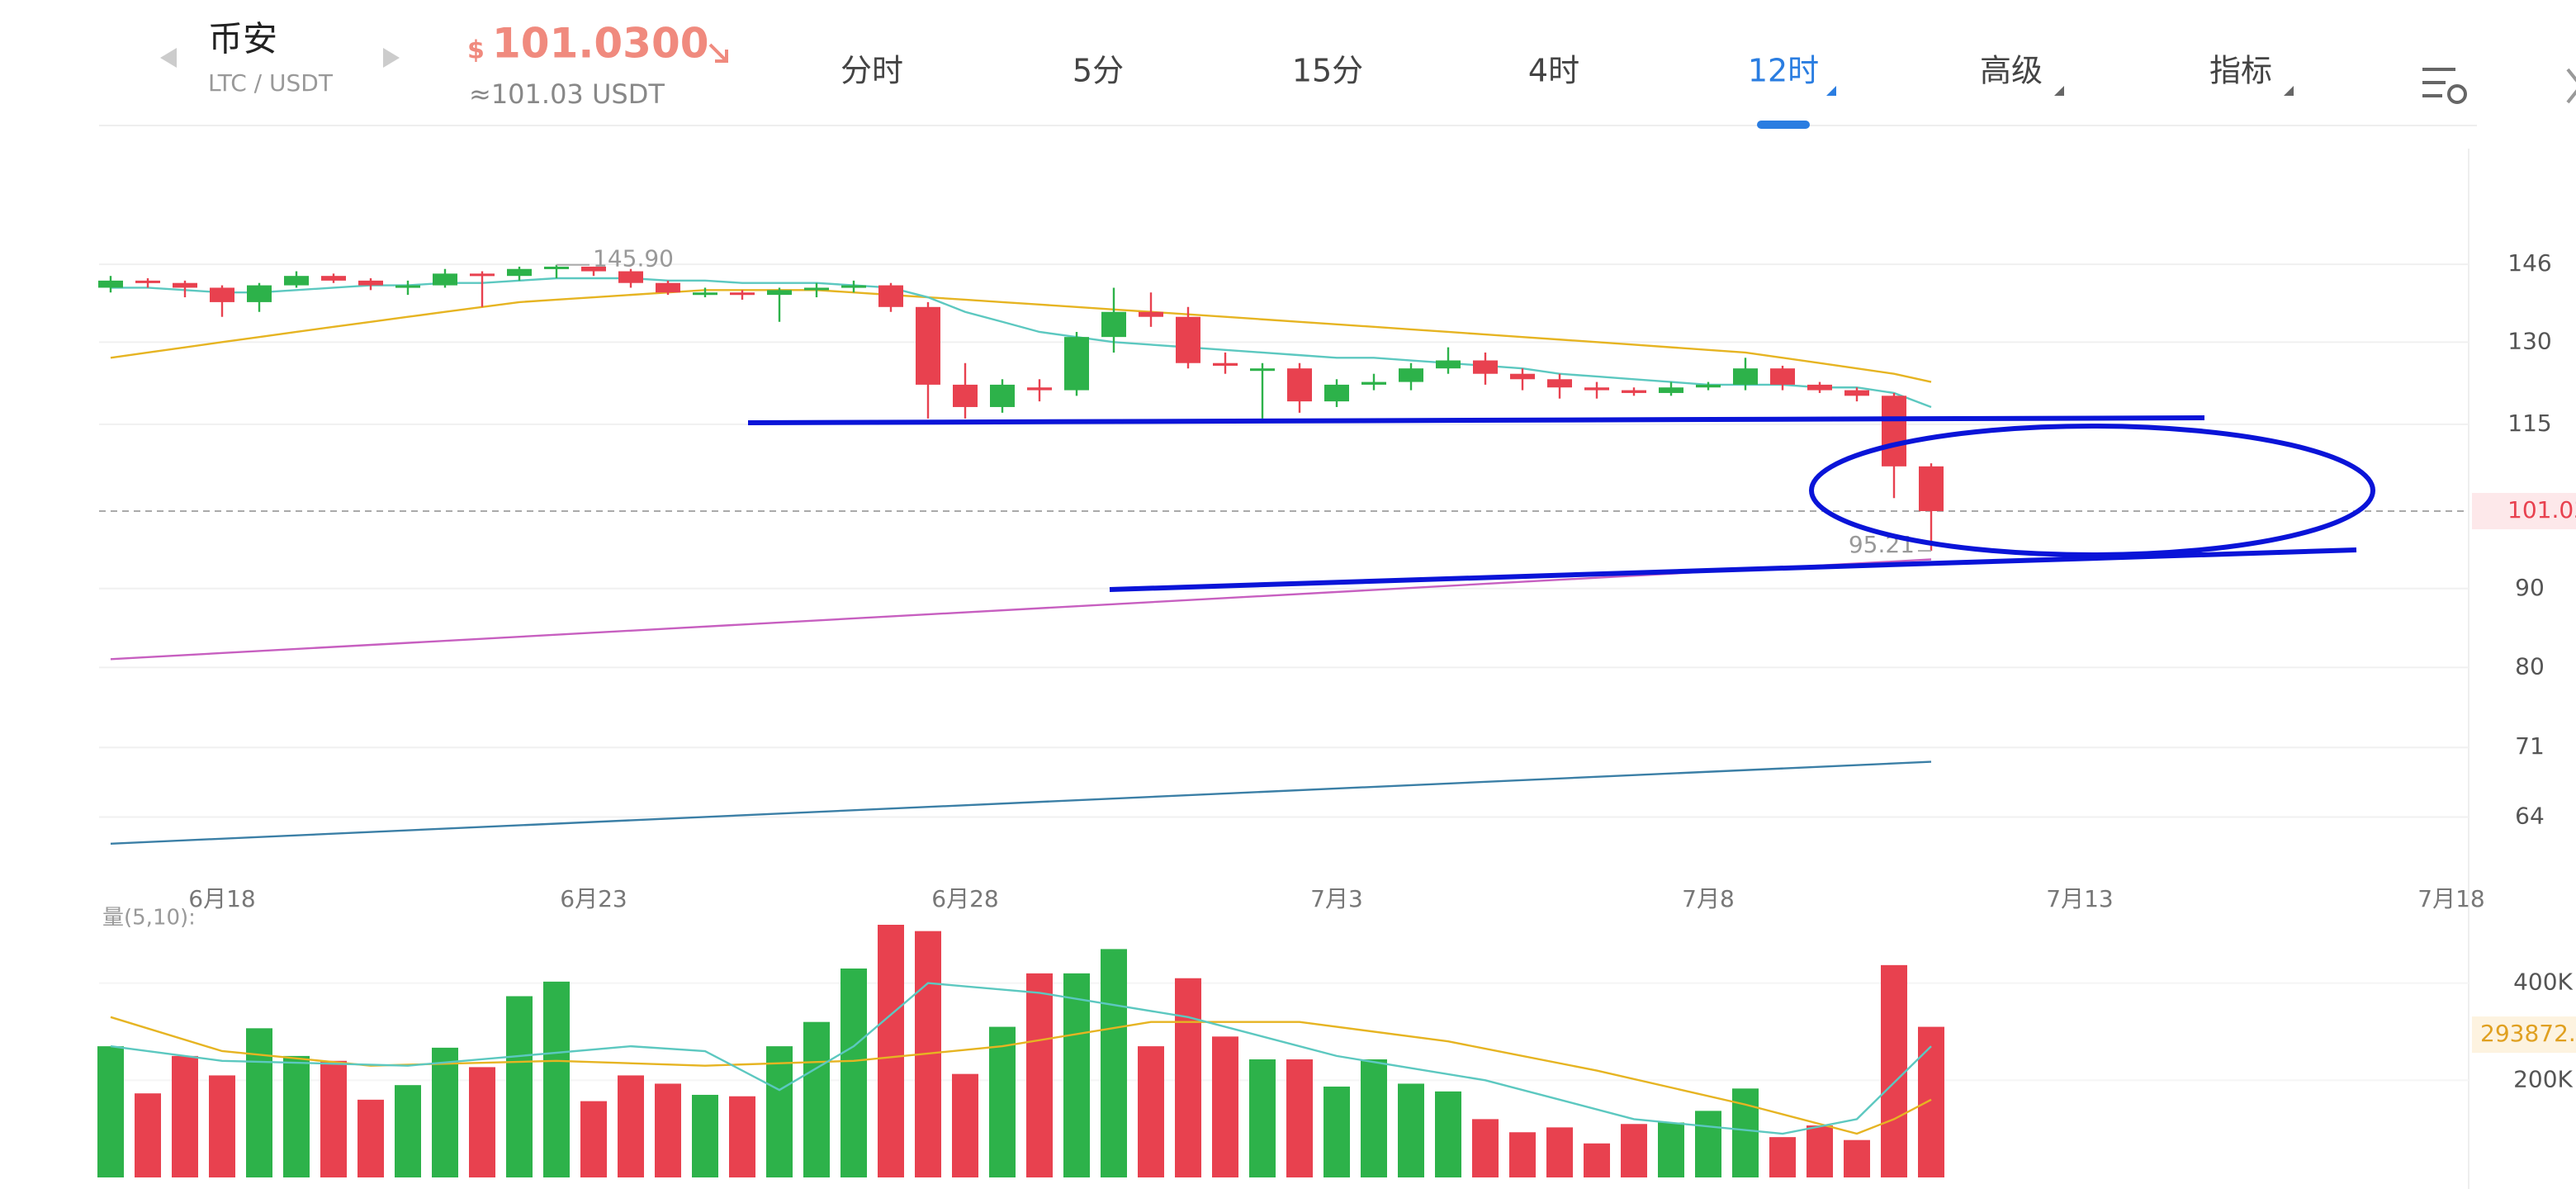  I want to click on prev-arrow, so click(168, 58).